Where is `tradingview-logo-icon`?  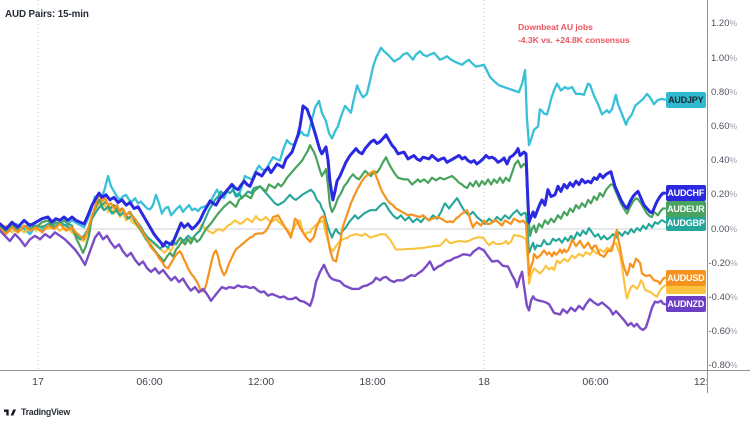 tradingview-logo-icon is located at coordinates (10, 412).